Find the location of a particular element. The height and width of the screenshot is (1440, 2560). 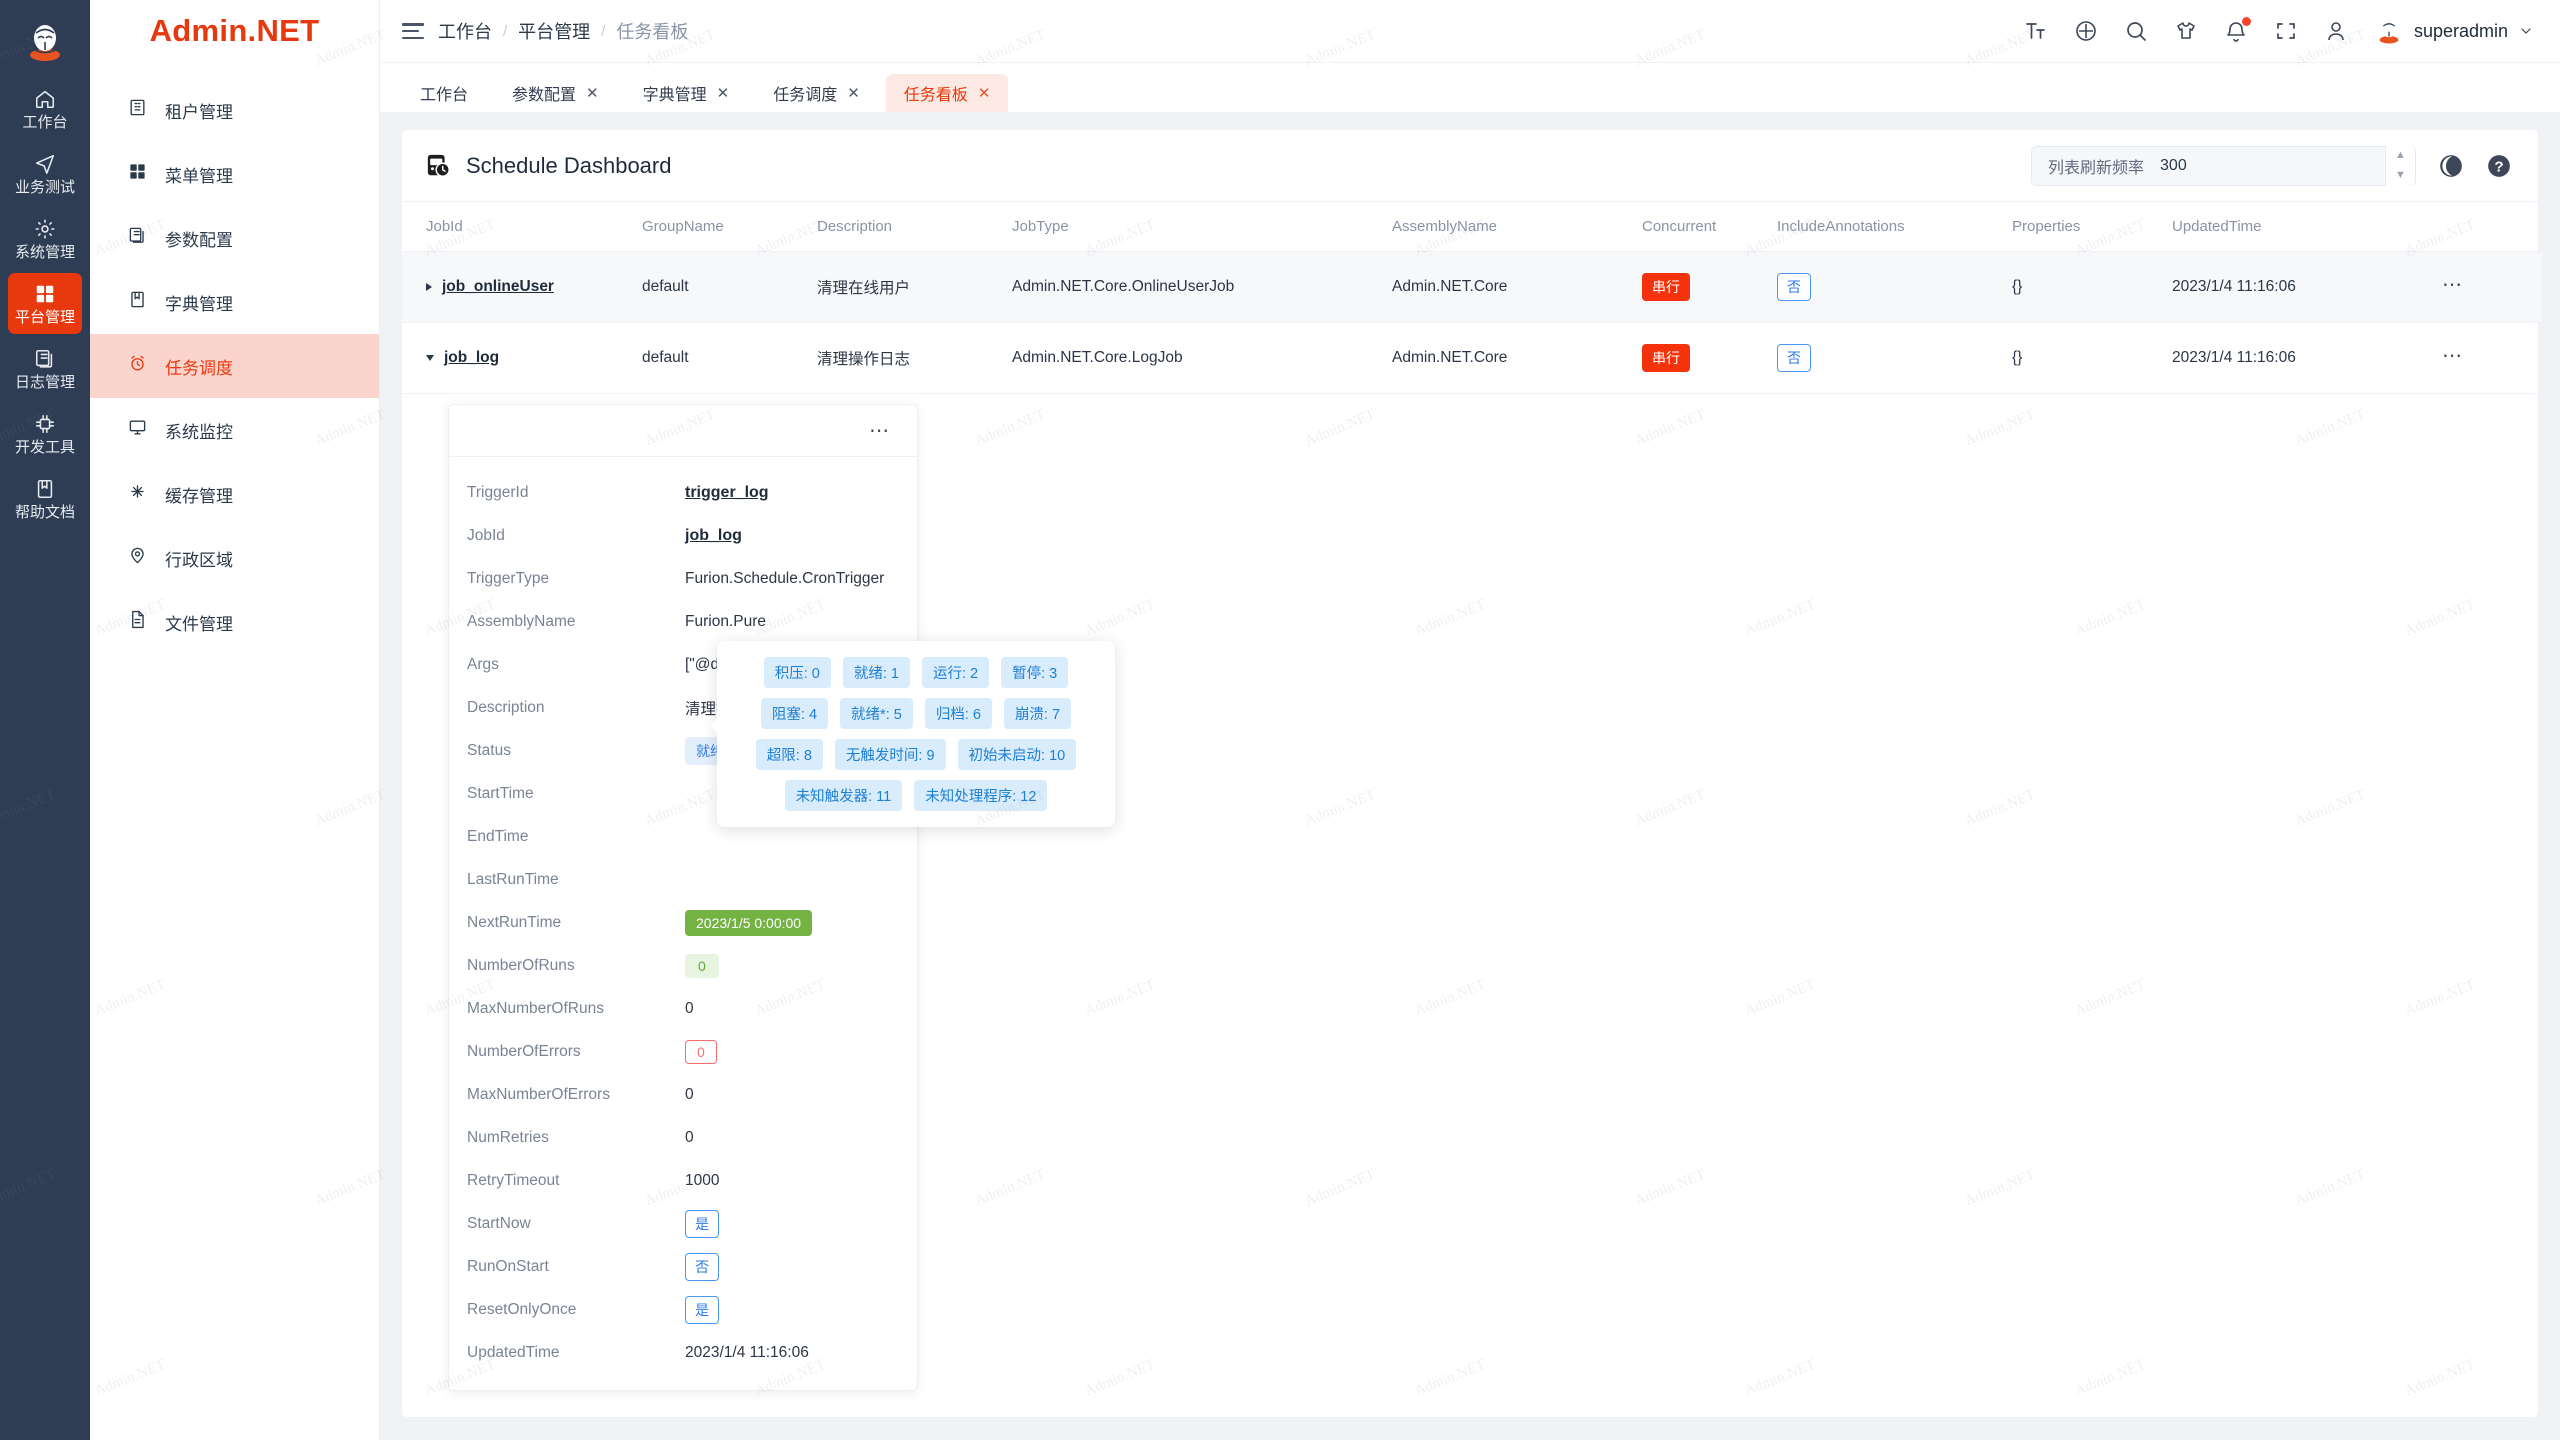

sidebar-item-参数配置: 参数配置 is located at coordinates (234, 238).